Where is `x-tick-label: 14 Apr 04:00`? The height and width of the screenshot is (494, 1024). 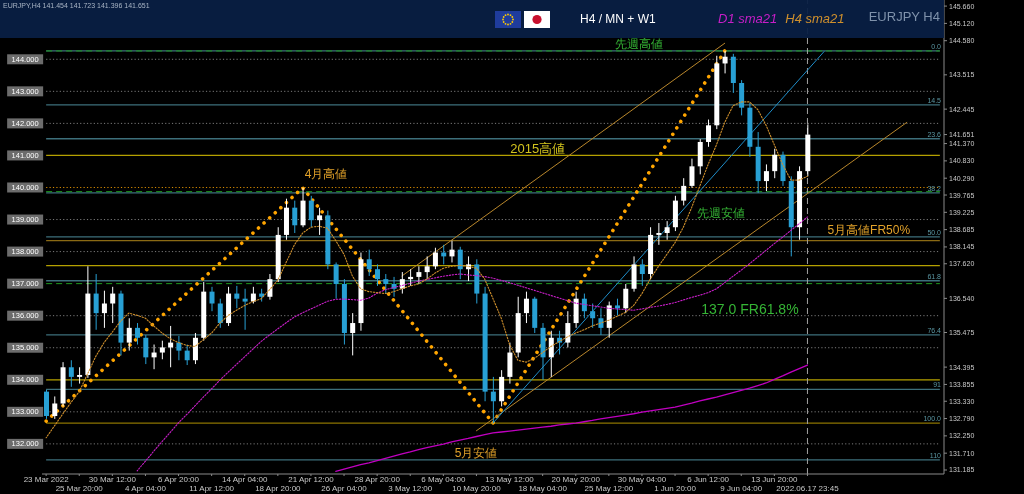
x-tick-label: 14 Apr 04:00 is located at coordinates (245, 479).